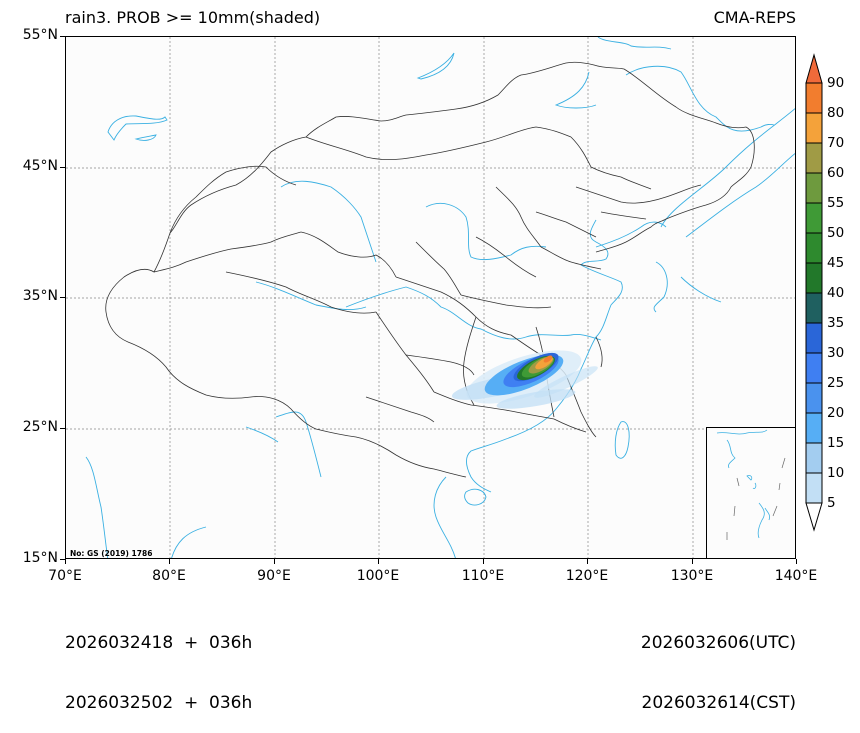 This screenshot has width=860, height=733. Describe the element at coordinates (193, 17) in the screenshot. I see `chart-title: rain3. PROB >= 10mm(shaded)` at that location.